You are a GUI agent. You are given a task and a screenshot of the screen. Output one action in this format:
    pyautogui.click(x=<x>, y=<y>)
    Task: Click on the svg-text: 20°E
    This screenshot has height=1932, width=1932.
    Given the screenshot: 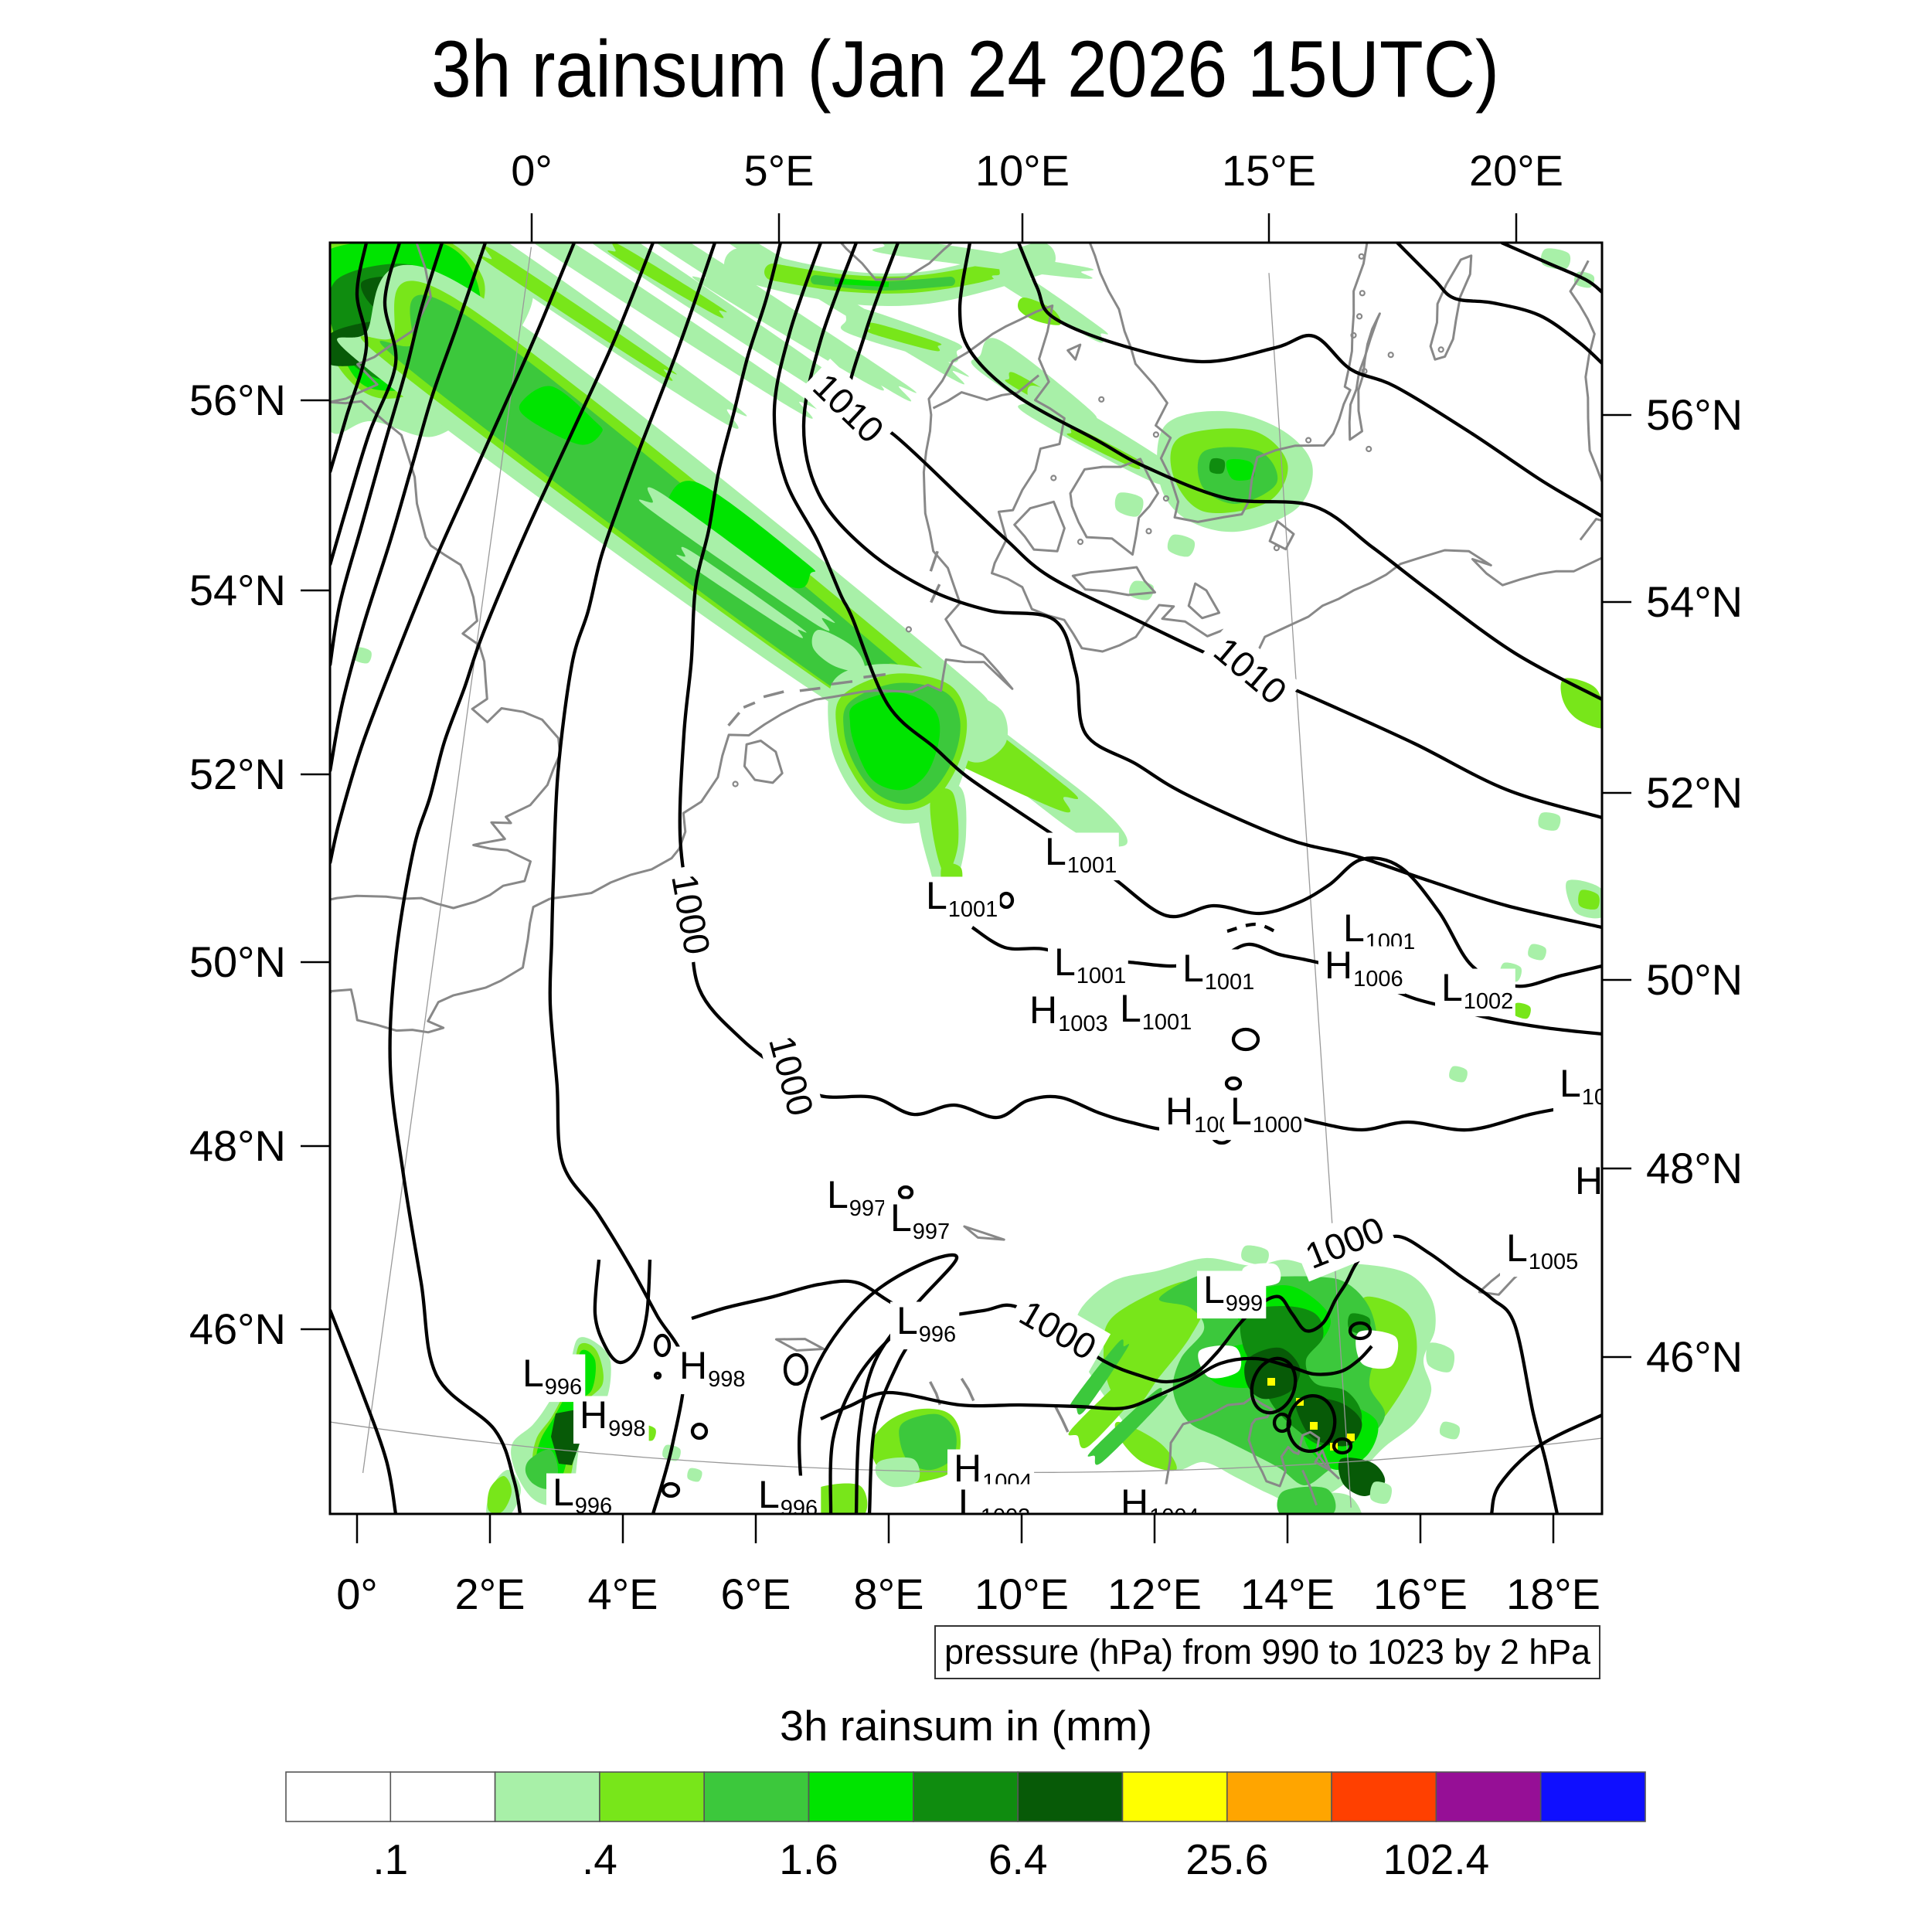 What is the action you would take?
    pyautogui.click(x=1516, y=170)
    